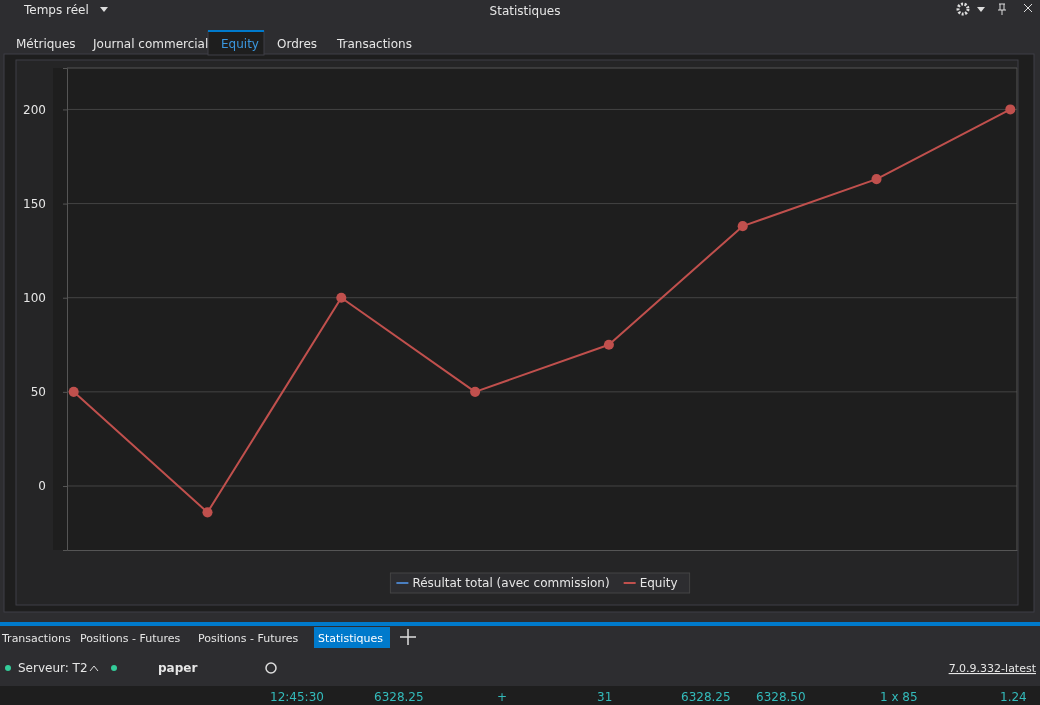 This screenshot has width=1040, height=705. What do you see at coordinates (605, 697) in the screenshot?
I see `text: 31` at bounding box center [605, 697].